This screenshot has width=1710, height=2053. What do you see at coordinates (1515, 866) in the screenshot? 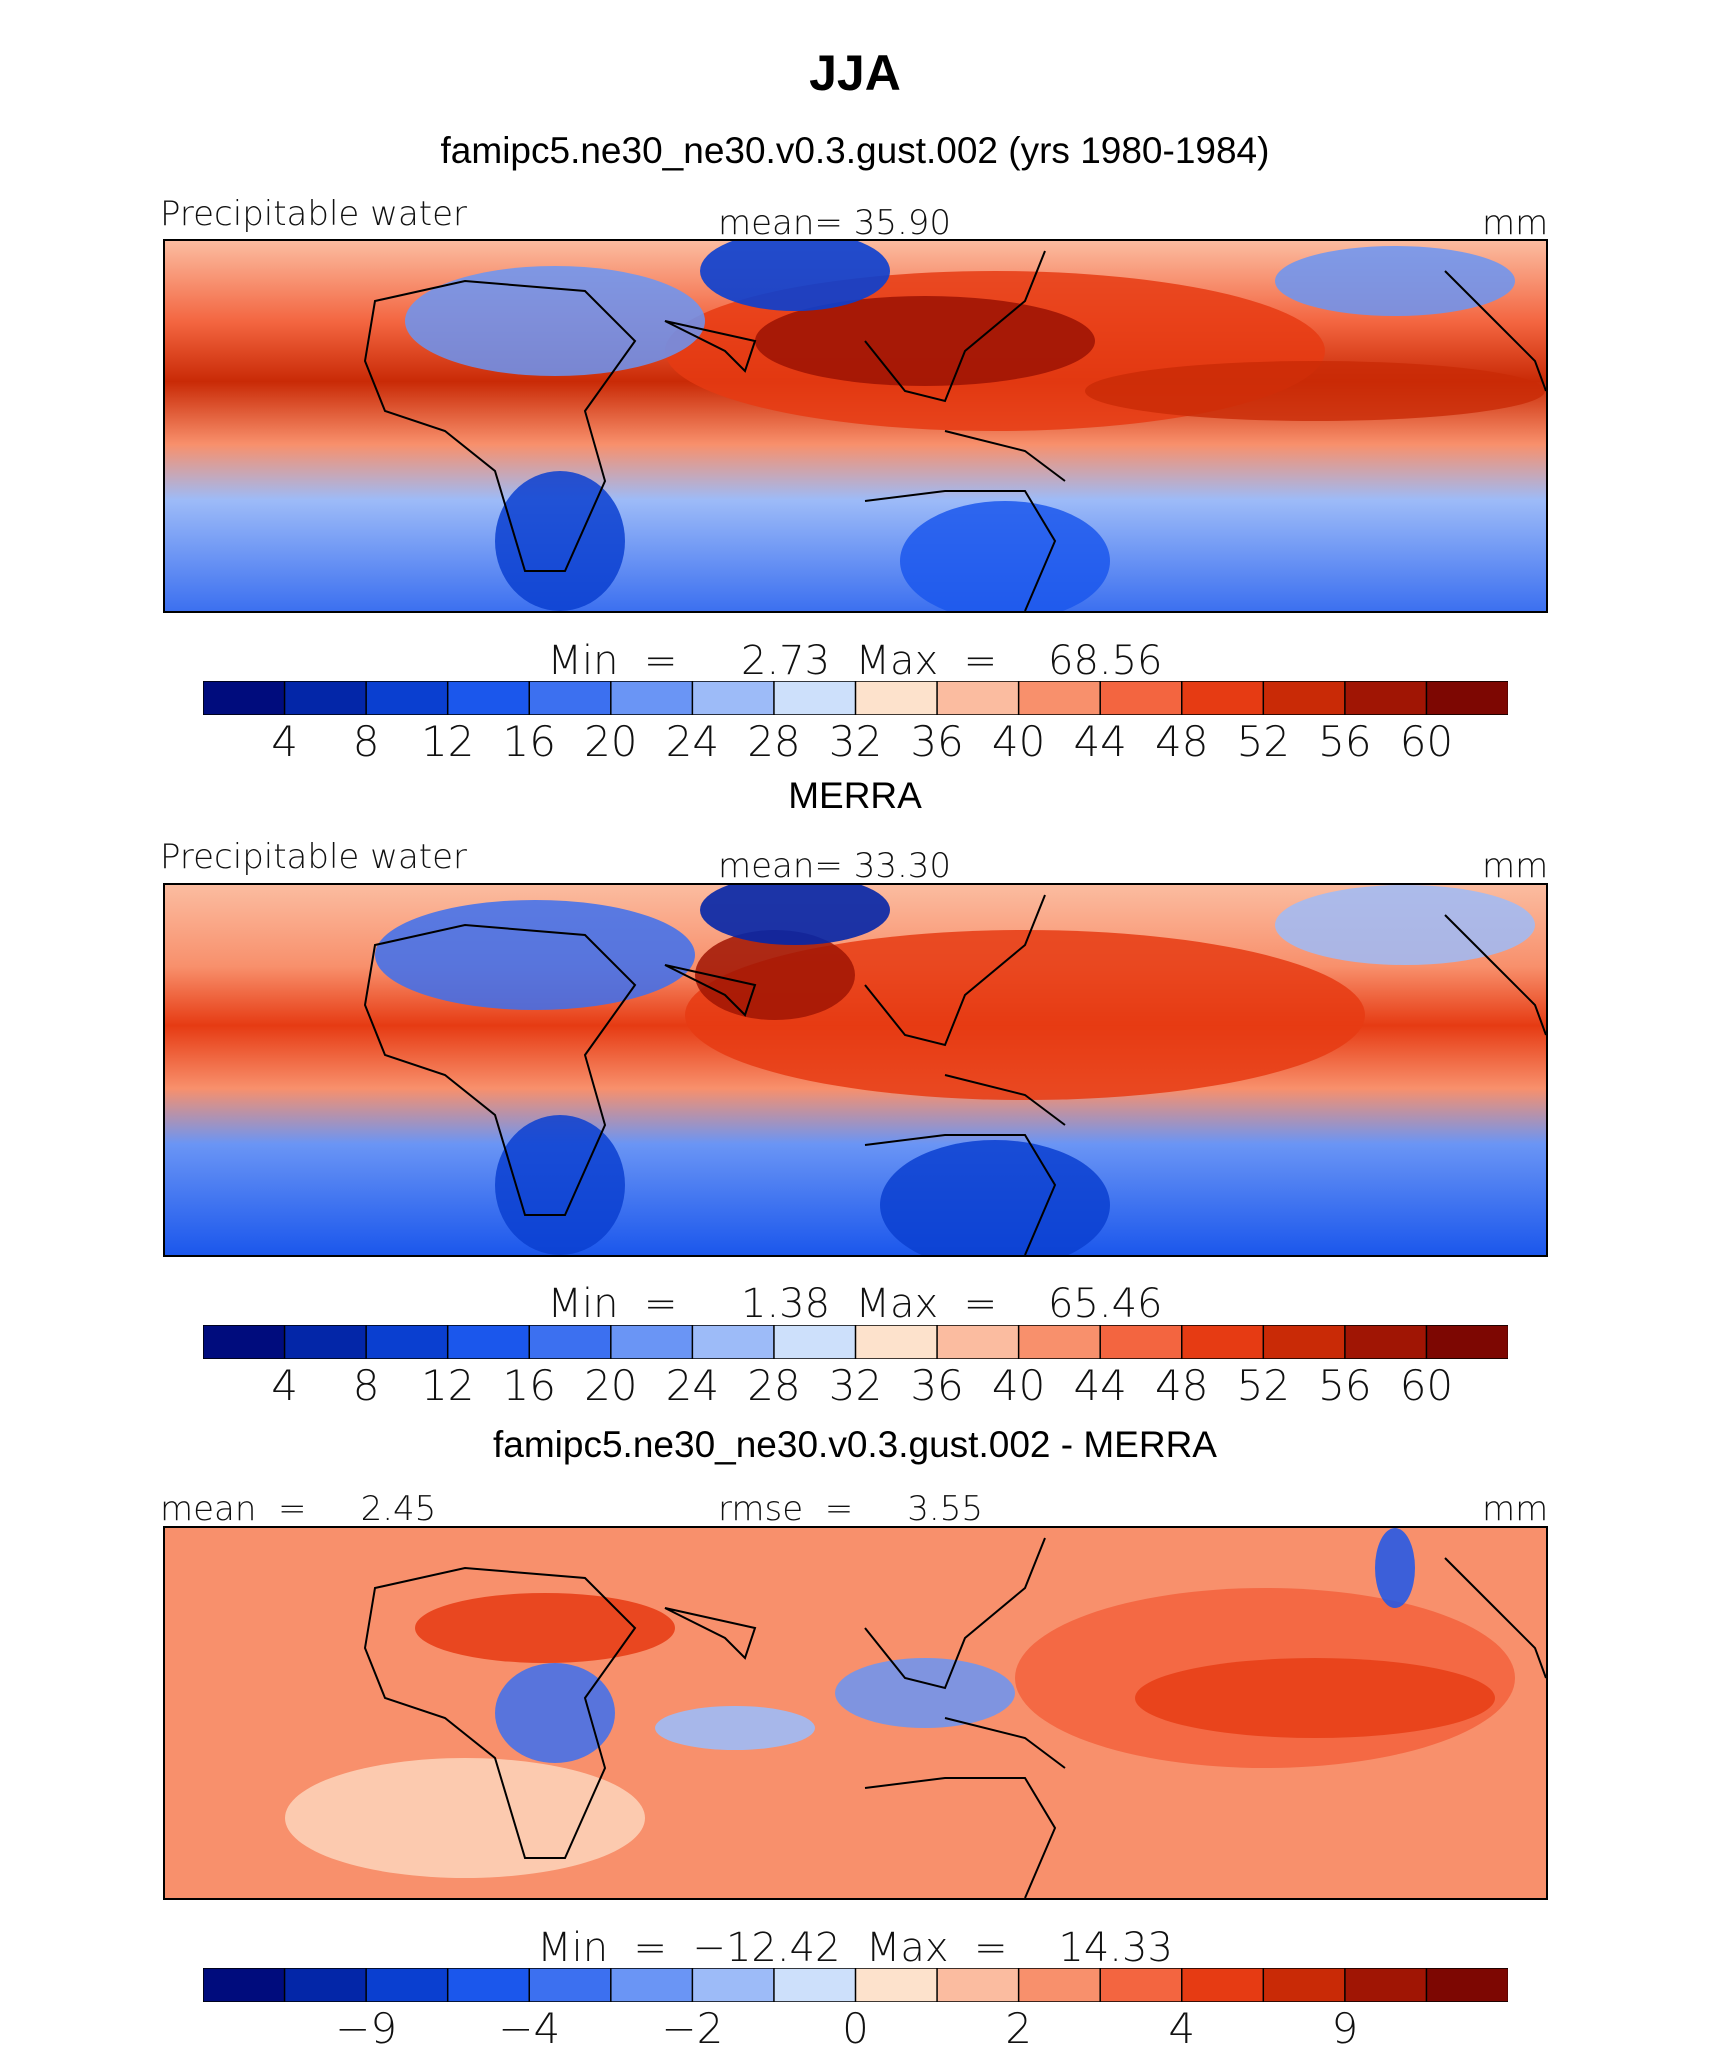
I see `panel-2-units-label: mm` at bounding box center [1515, 866].